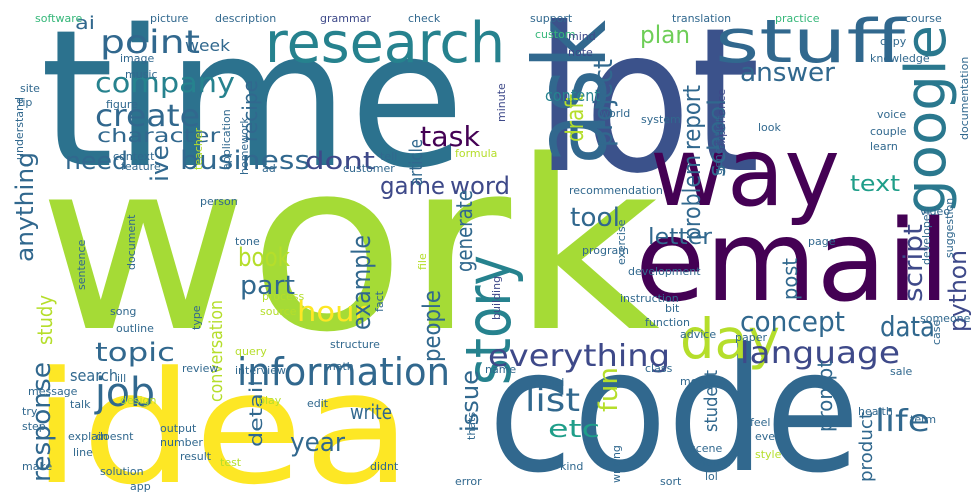 This screenshot has width=979, height=504. I want to click on word: part, so click(267, 286).